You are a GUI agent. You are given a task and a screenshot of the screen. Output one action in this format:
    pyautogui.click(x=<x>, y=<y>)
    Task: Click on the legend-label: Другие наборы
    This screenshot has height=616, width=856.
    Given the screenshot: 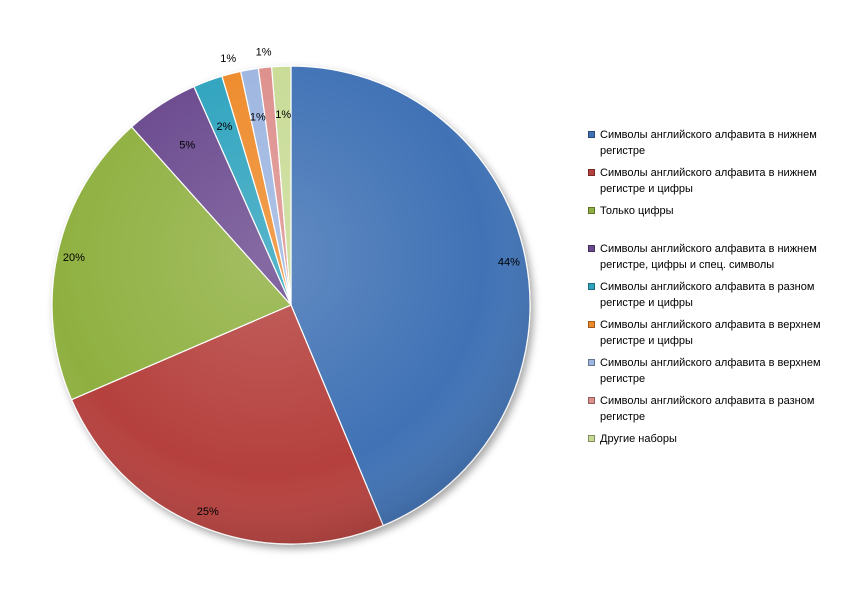 What is the action you would take?
    pyautogui.click(x=638, y=439)
    